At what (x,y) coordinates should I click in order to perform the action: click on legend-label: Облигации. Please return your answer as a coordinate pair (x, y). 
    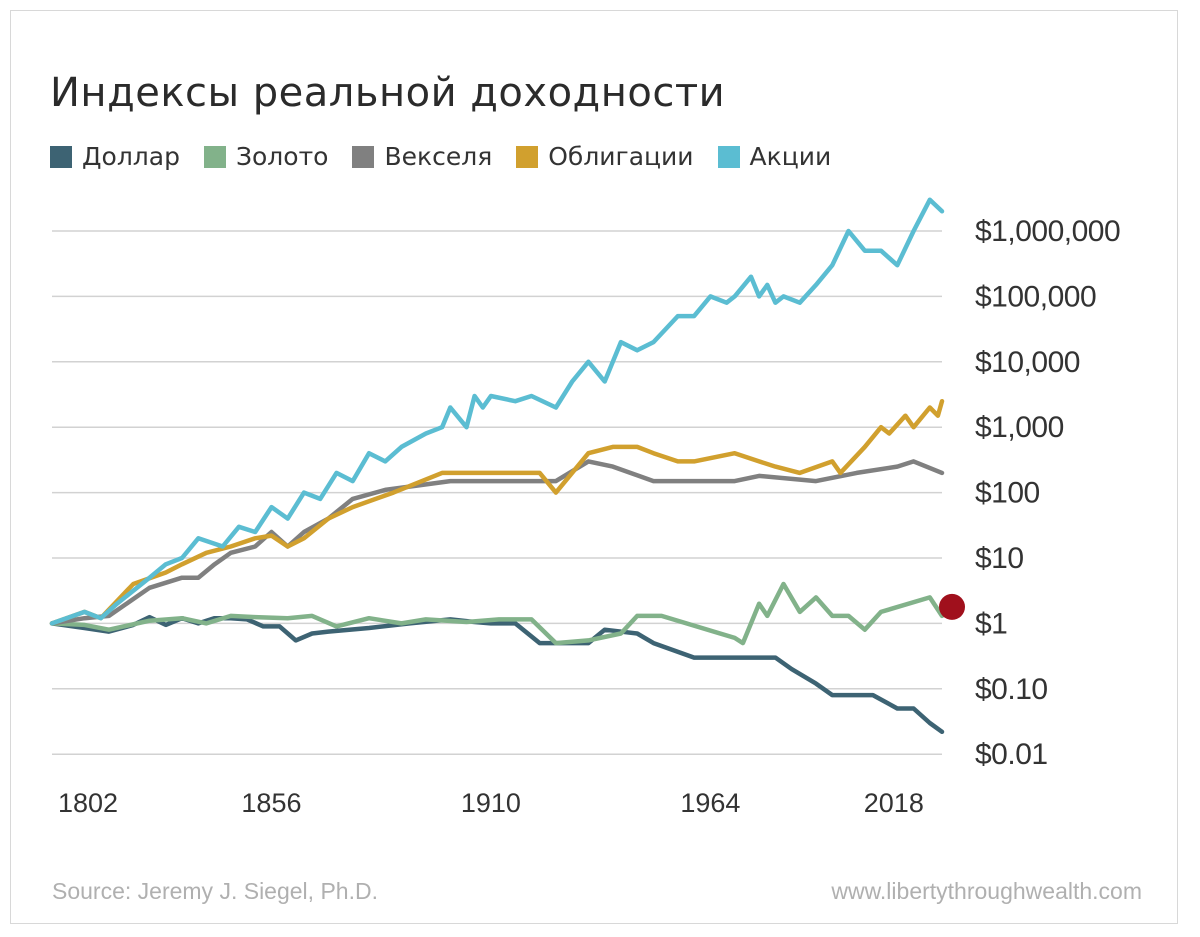
    Looking at the image, I should click on (621, 156).